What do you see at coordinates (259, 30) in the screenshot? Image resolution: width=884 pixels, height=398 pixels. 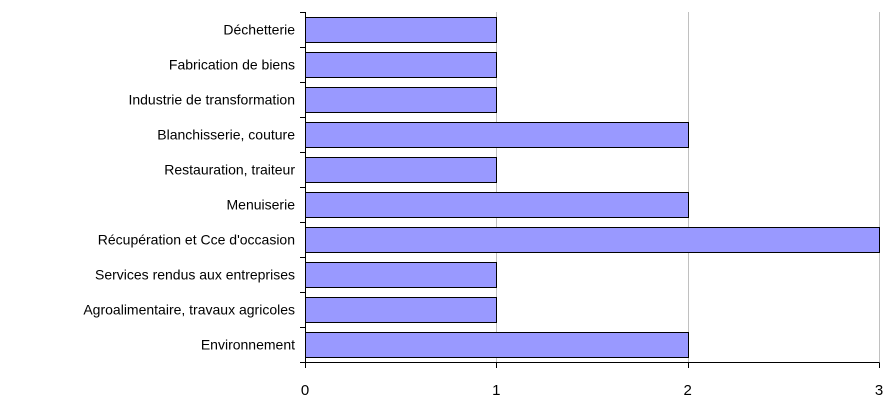 I see `category-label-0: Déchetterie` at bounding box center [259, 30].